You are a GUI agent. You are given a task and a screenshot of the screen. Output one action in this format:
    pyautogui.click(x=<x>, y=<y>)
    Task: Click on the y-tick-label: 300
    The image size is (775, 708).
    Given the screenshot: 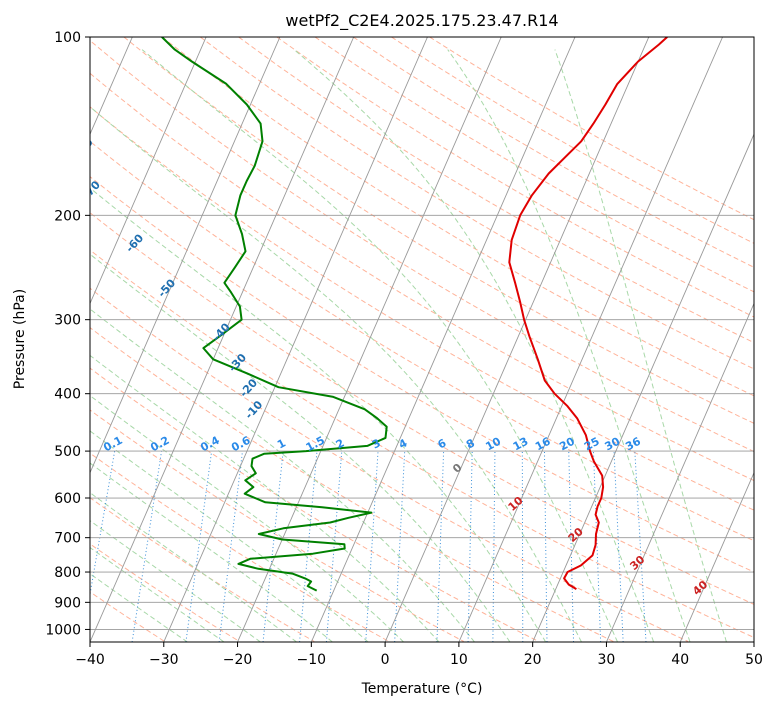 What is the action you would take?
    pyautogui.click(x=67, y=321)
    